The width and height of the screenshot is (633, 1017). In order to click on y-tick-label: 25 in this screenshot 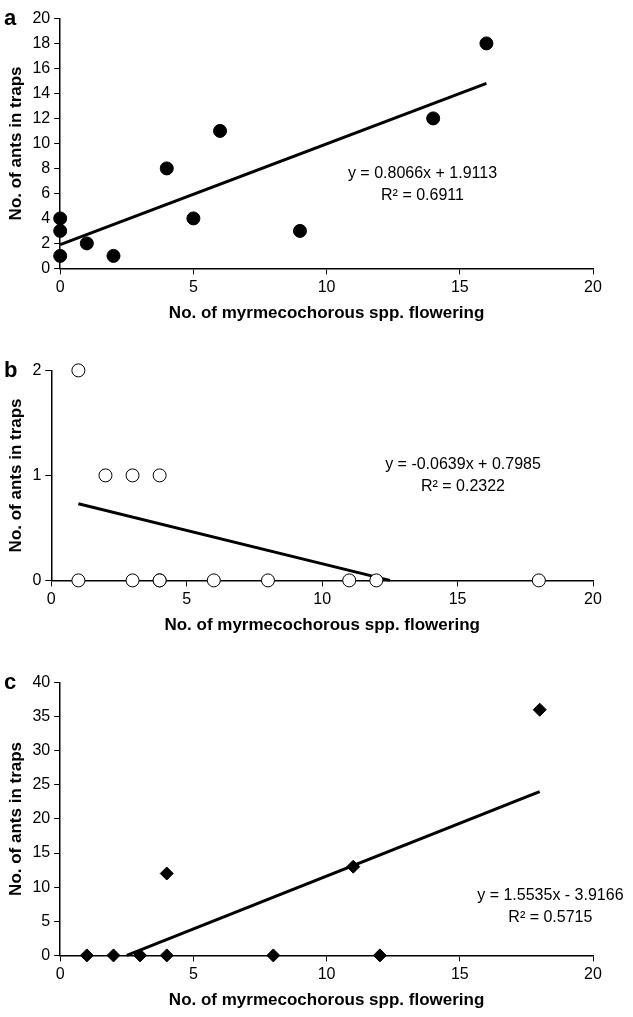, I will do `click(41, 784)`.